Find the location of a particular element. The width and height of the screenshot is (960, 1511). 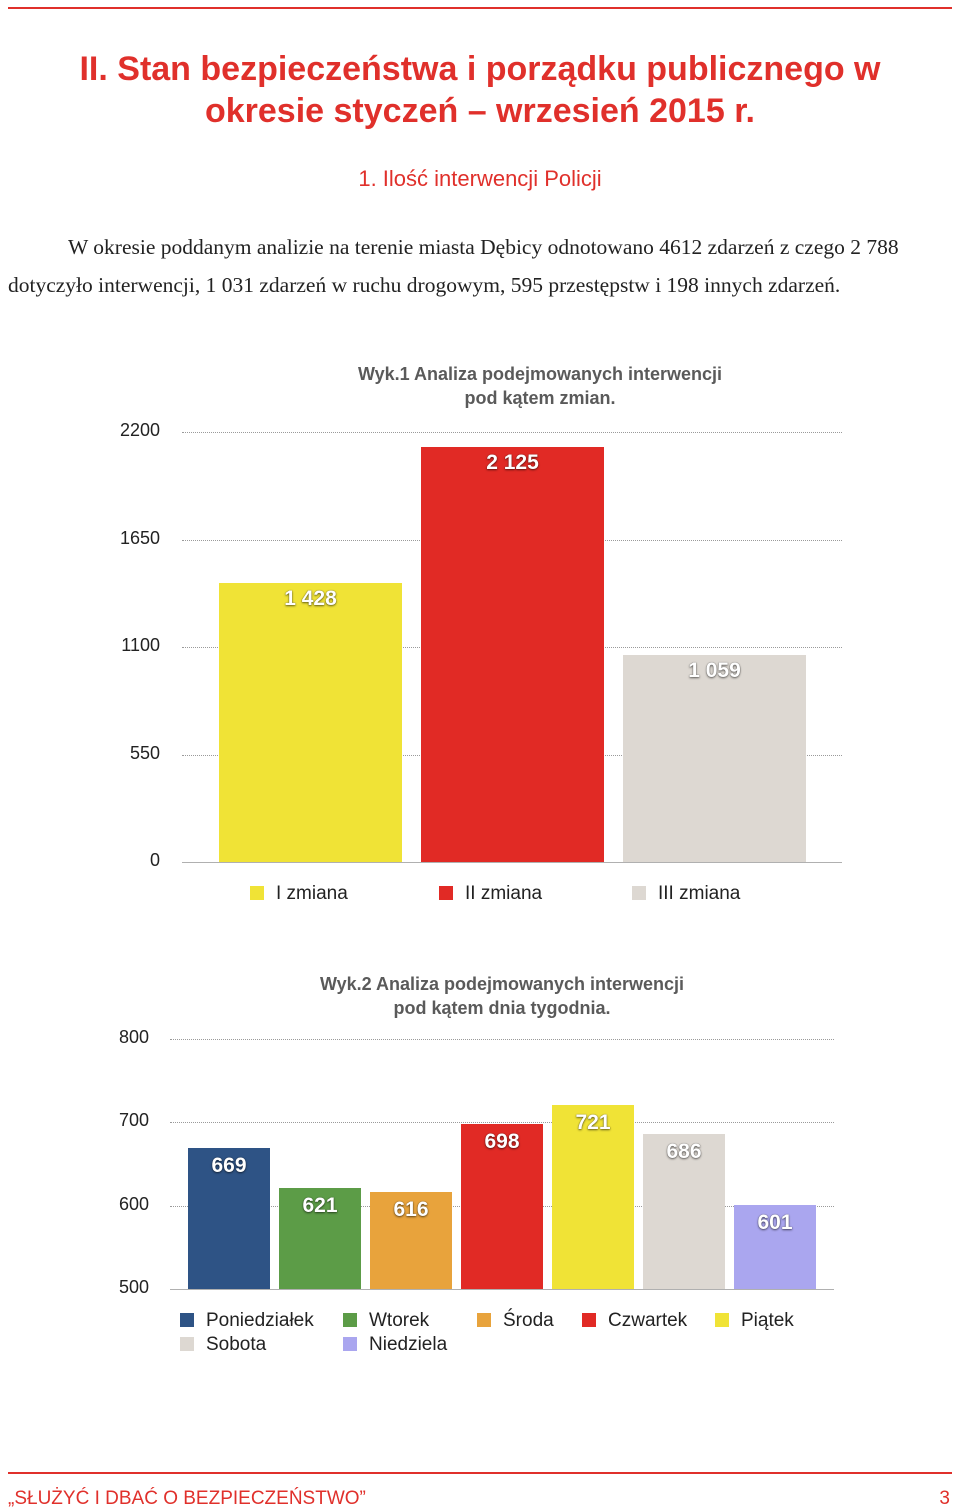

chart1-bar-label: 1 059 is located at coordinates (714, 670).